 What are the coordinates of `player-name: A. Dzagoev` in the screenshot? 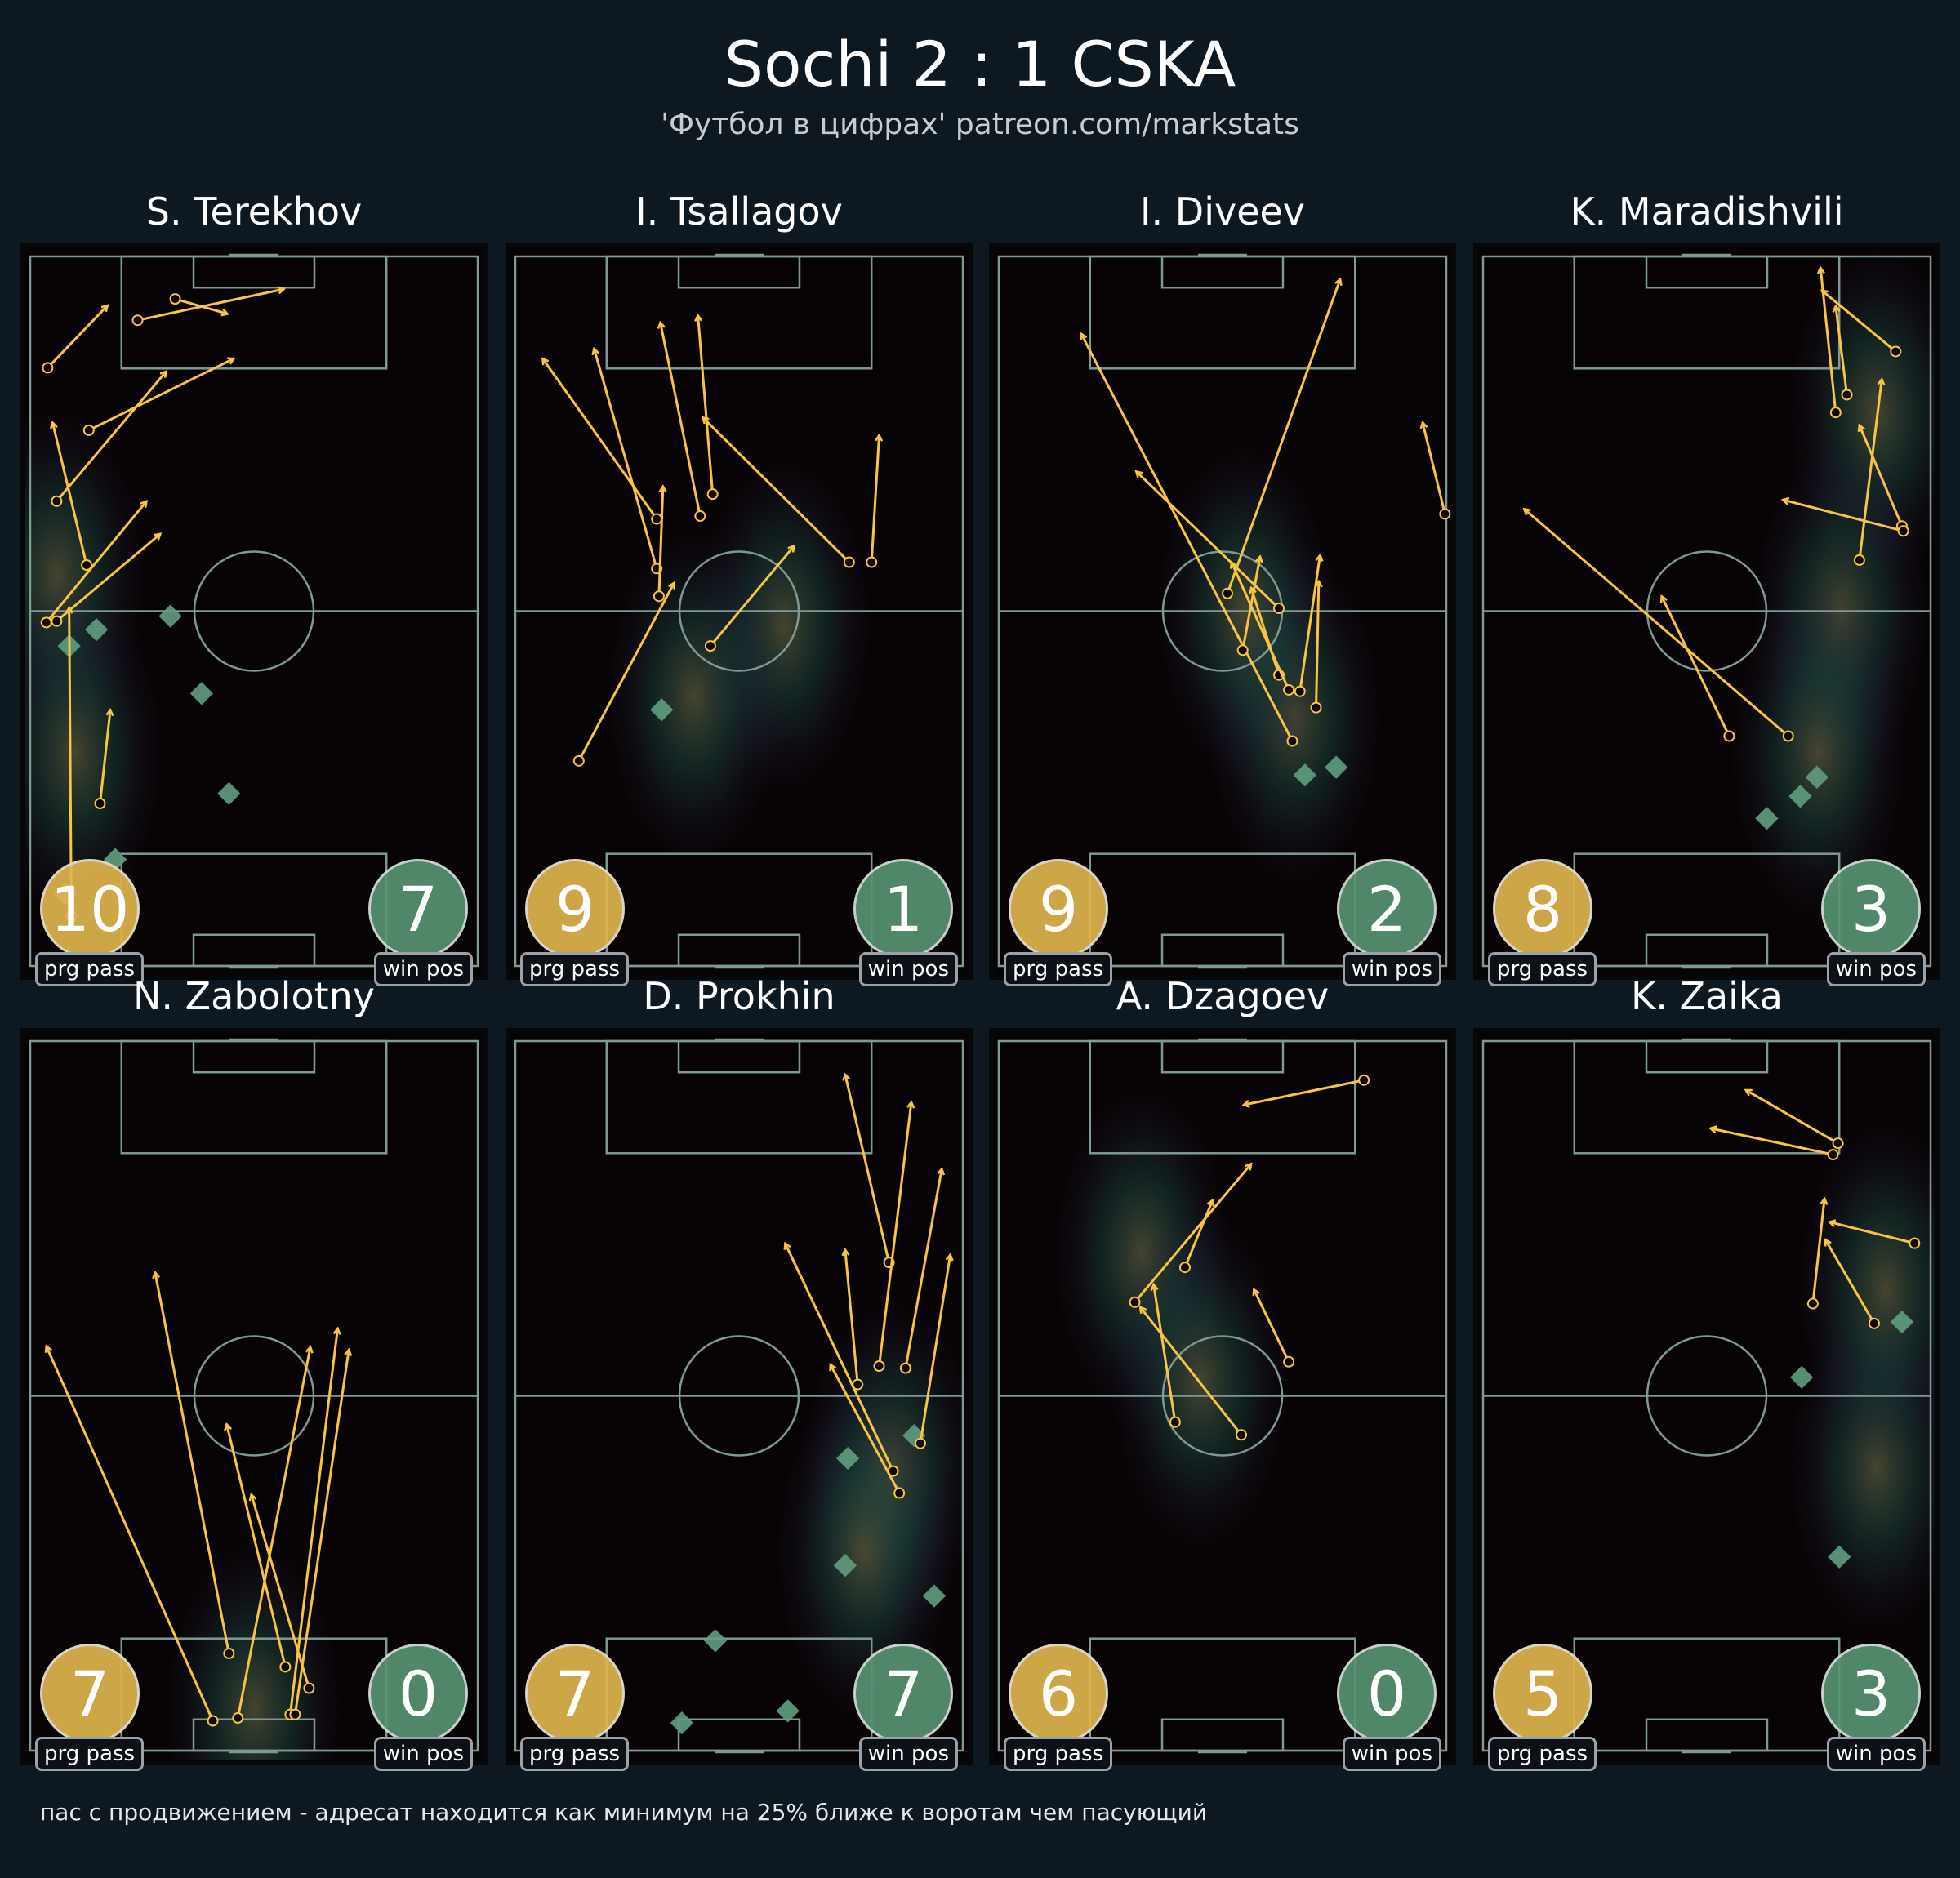 It's located at (1223, 996).